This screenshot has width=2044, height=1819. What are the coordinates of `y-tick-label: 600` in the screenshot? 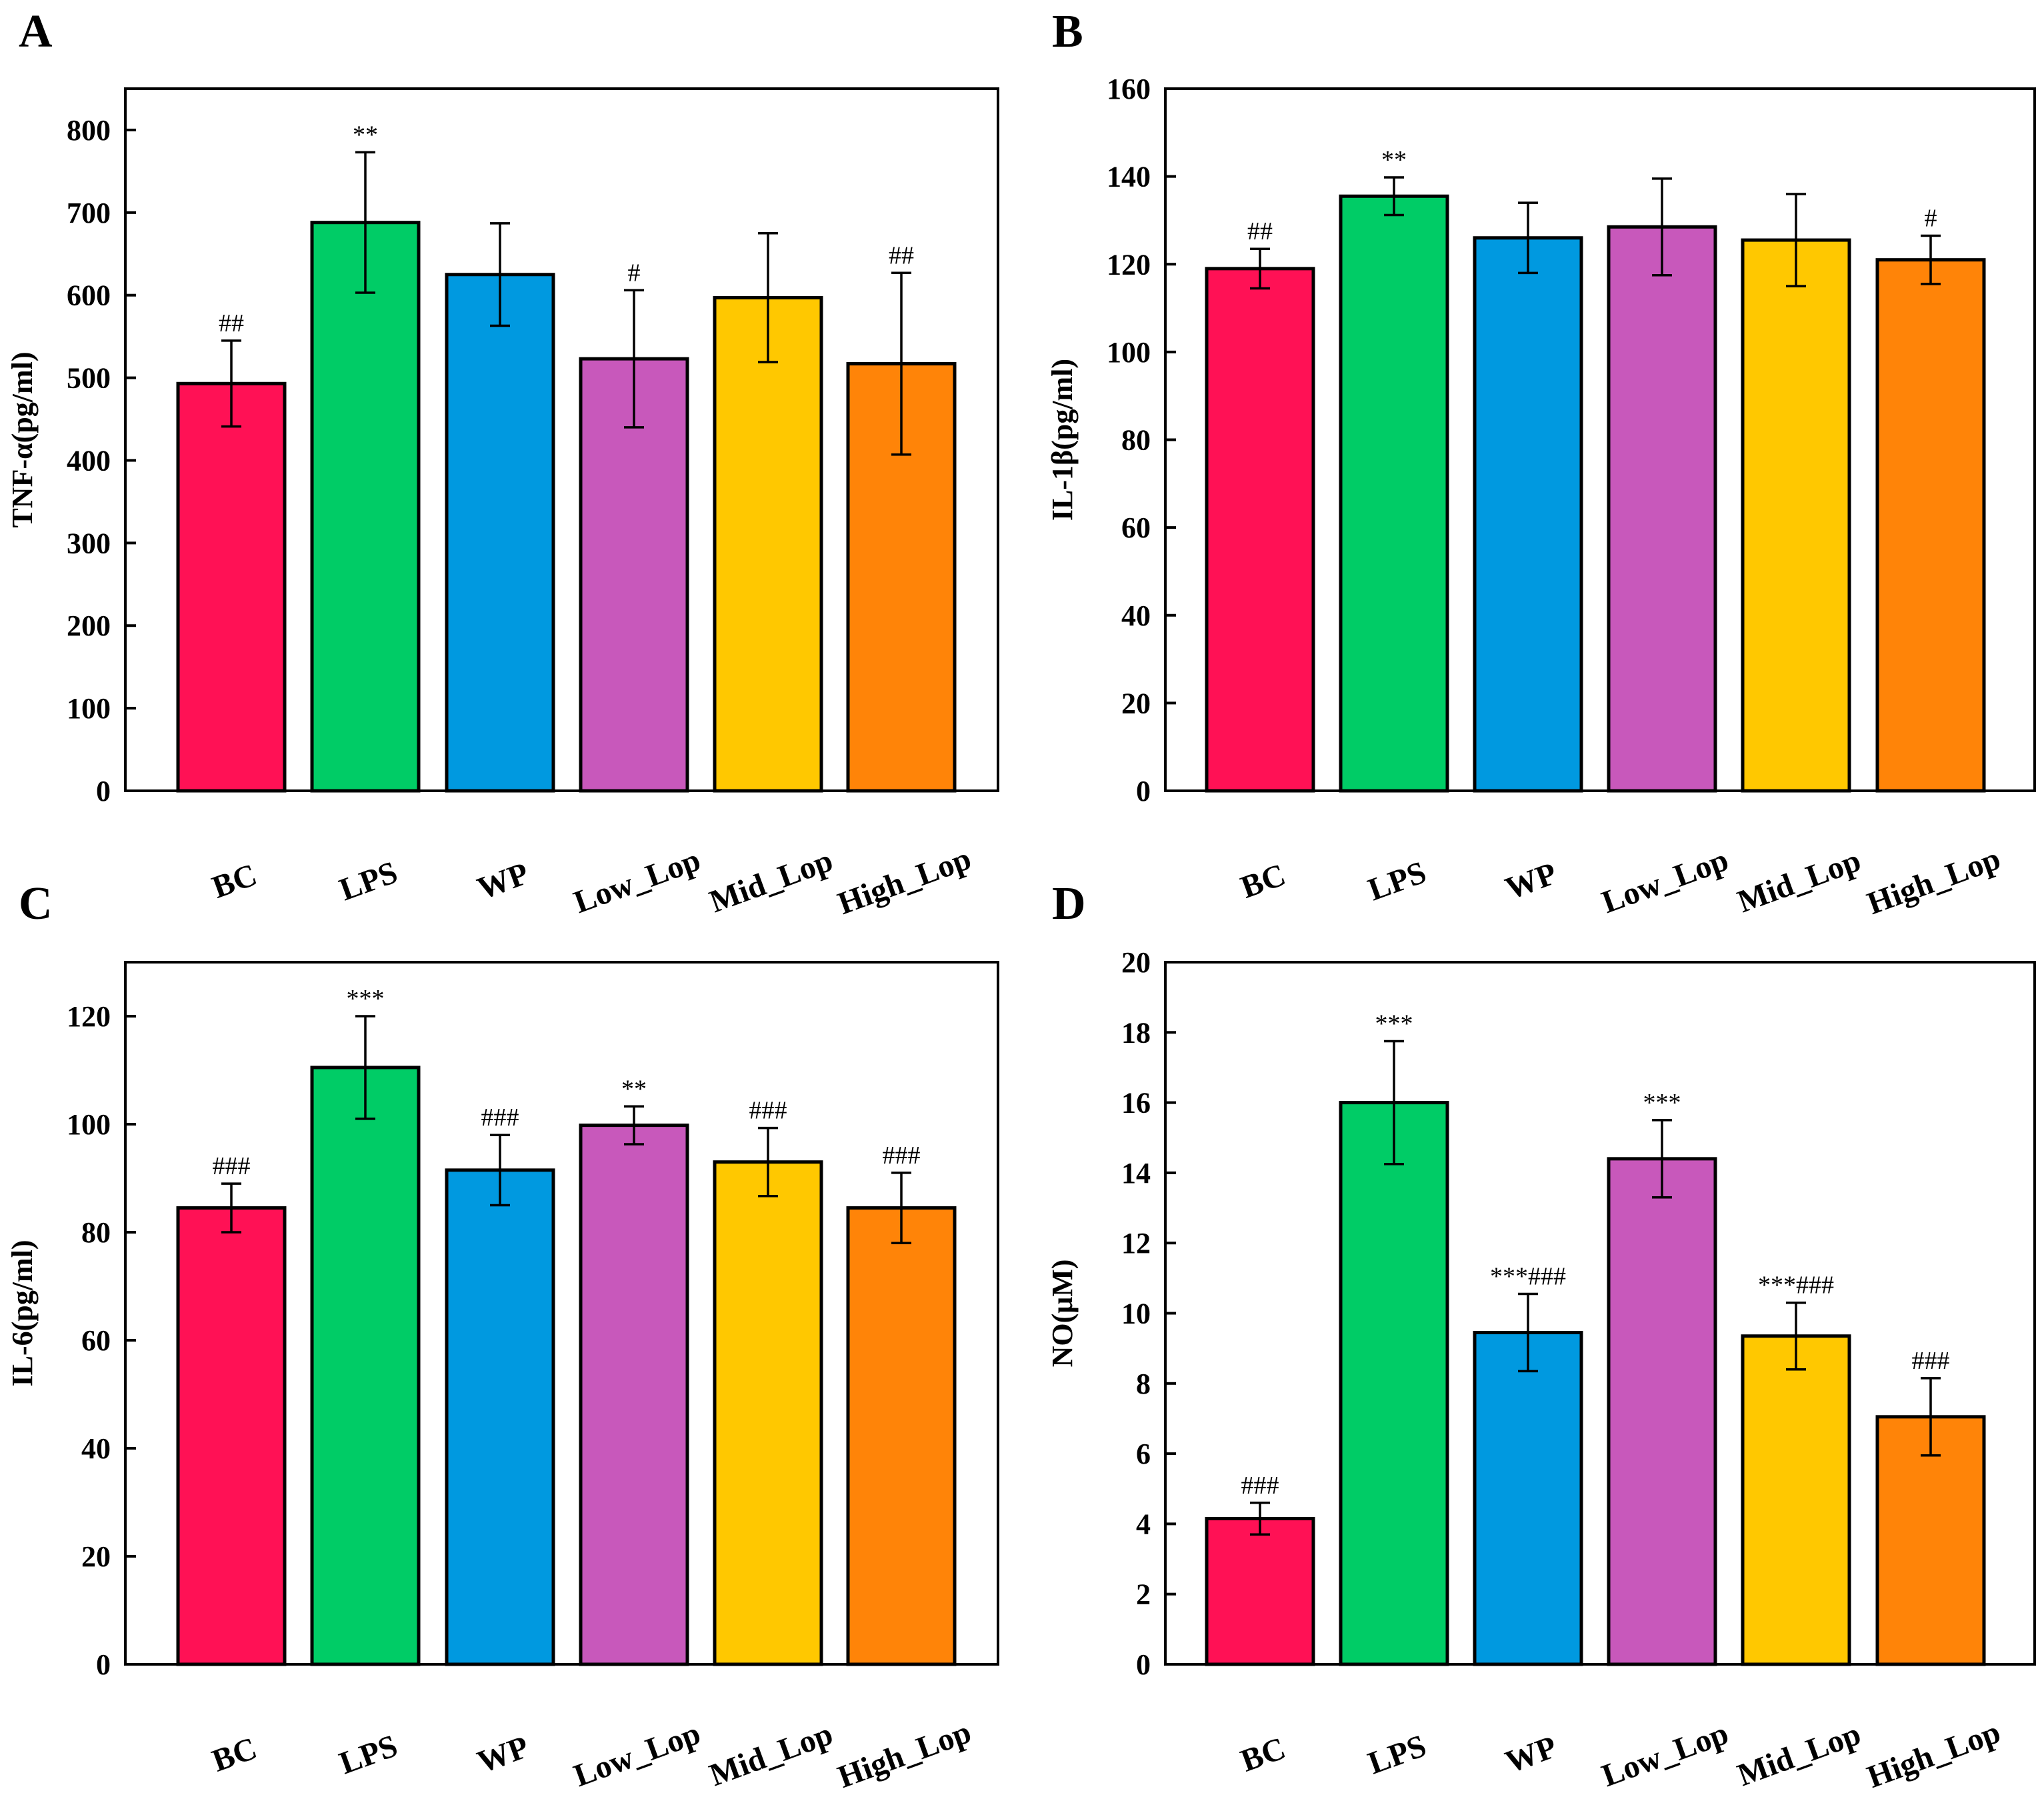 It's located at (89, 295).